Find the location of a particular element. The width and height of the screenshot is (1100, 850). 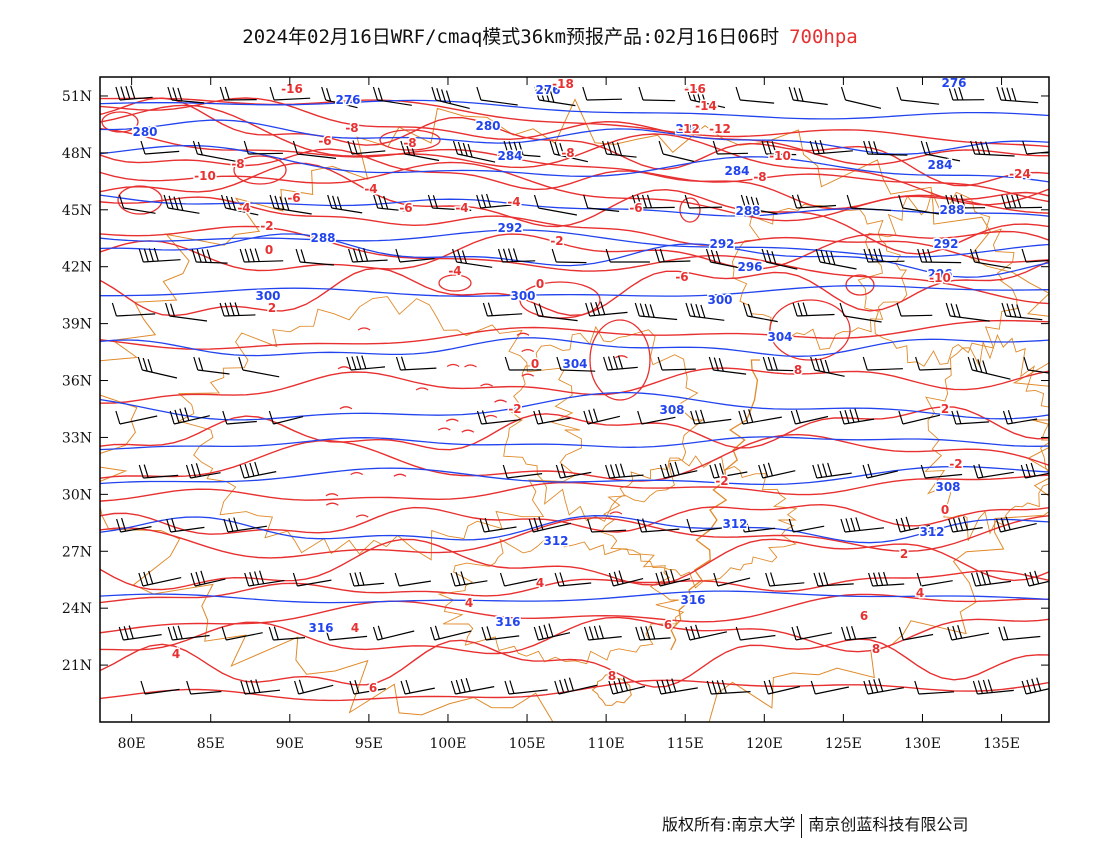

height-label: 304 is located at coordinates (779, 337).